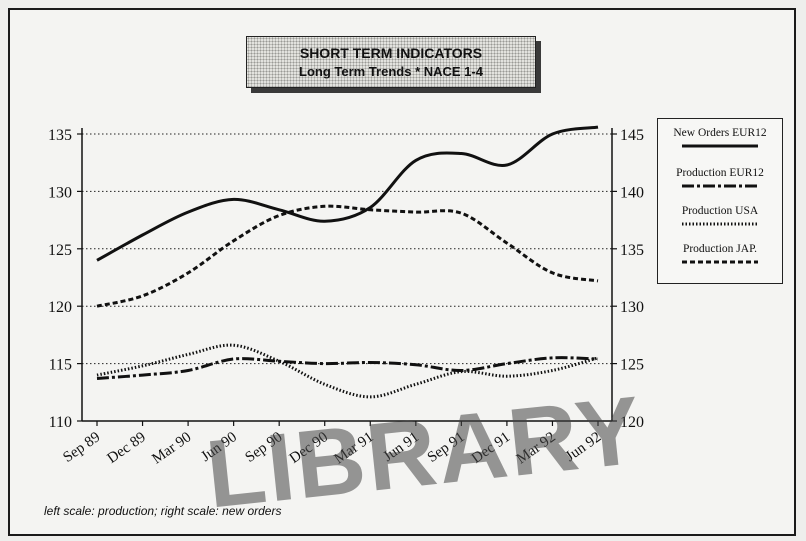 This screenshot has width=806, height=541. Describe the element at coordinates (60, 135) in the screenshot. I see `left-tick-label: 135` at that location.